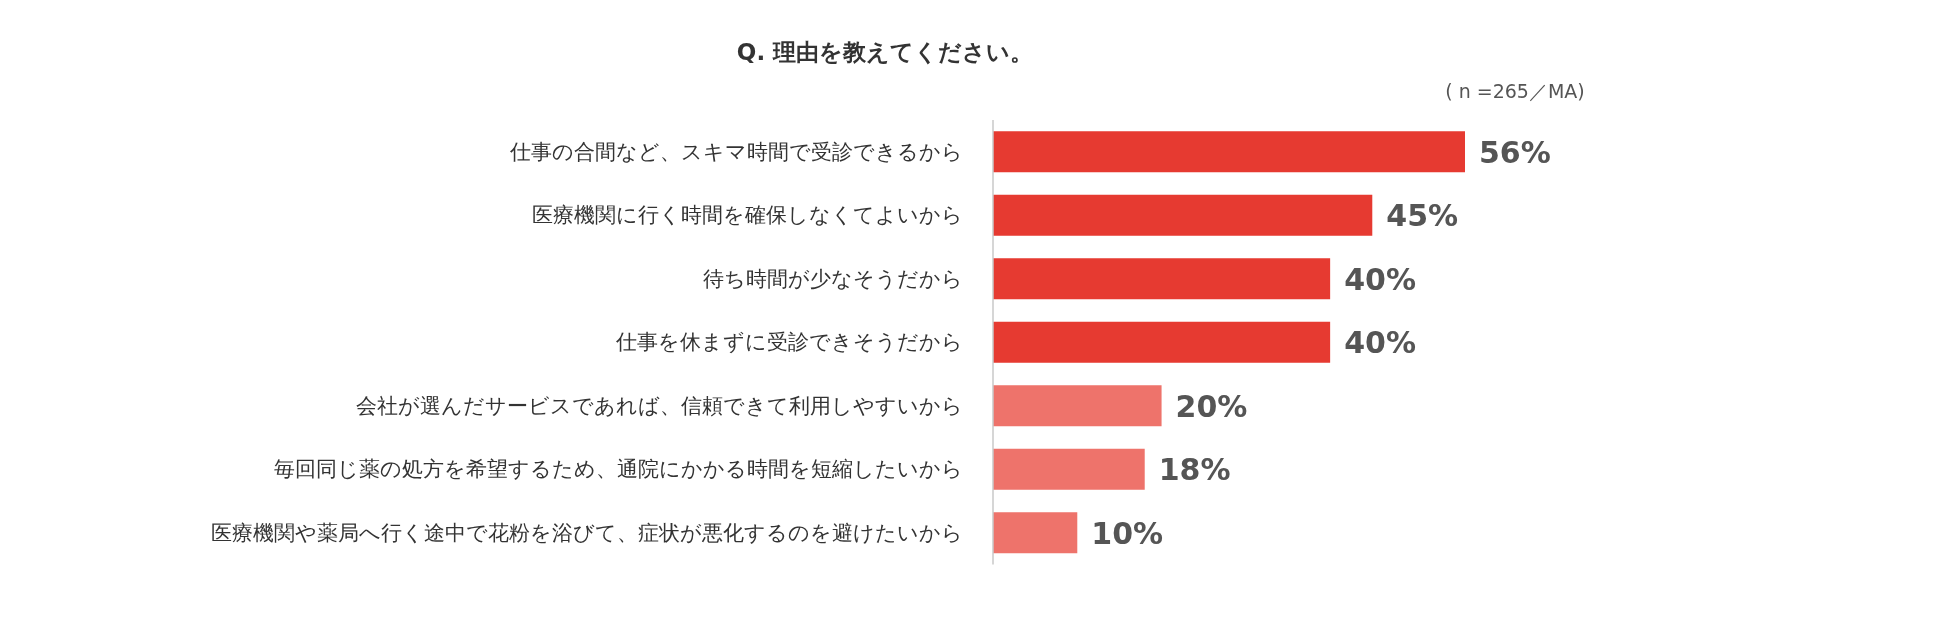 The width and height of the screenshot is (1950, 626). Describe the element at coordinates (833, 278) in the screenshot. I see `y-tick-label: 待ち時間が少なそうだから` at that location.